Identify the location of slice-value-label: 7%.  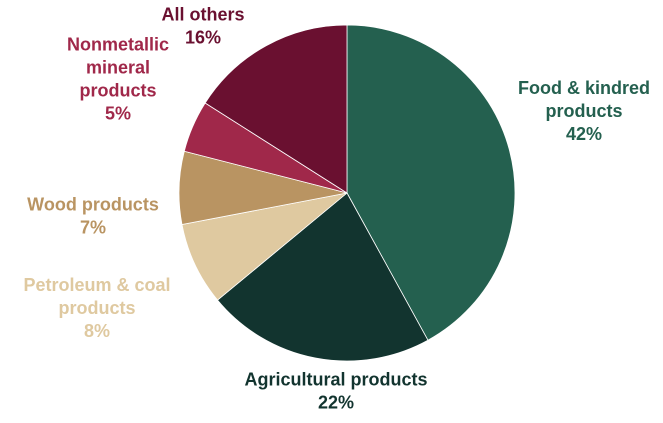
(93, 227).